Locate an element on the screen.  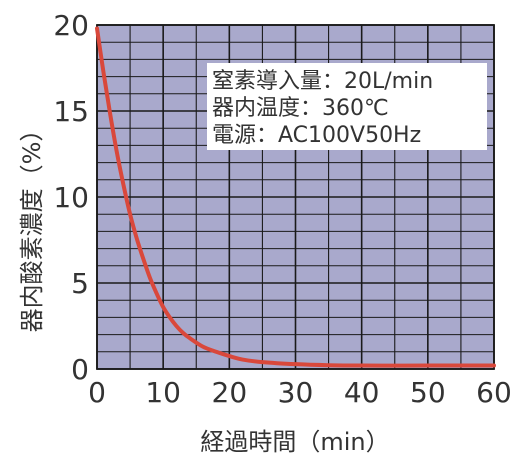
y-axis-ticks: 0 5 10 15 20 is located at coordinates (71, 197).